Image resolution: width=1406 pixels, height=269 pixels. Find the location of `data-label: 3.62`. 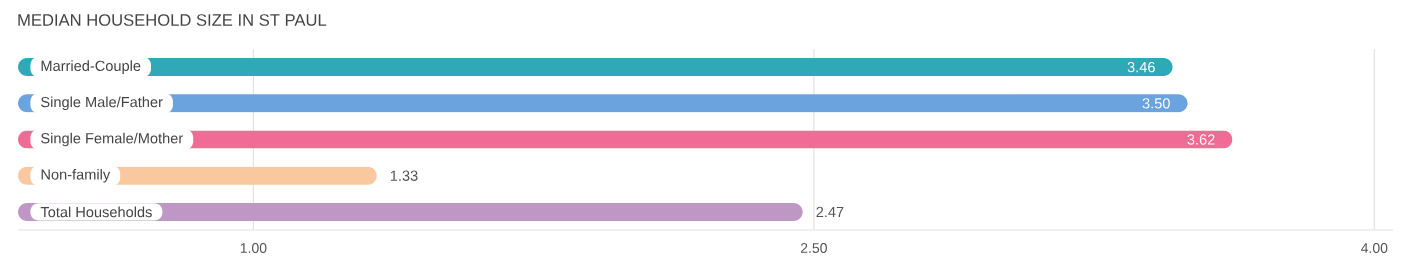

data-label: 3.62 is located at coordinates (1201, 139).